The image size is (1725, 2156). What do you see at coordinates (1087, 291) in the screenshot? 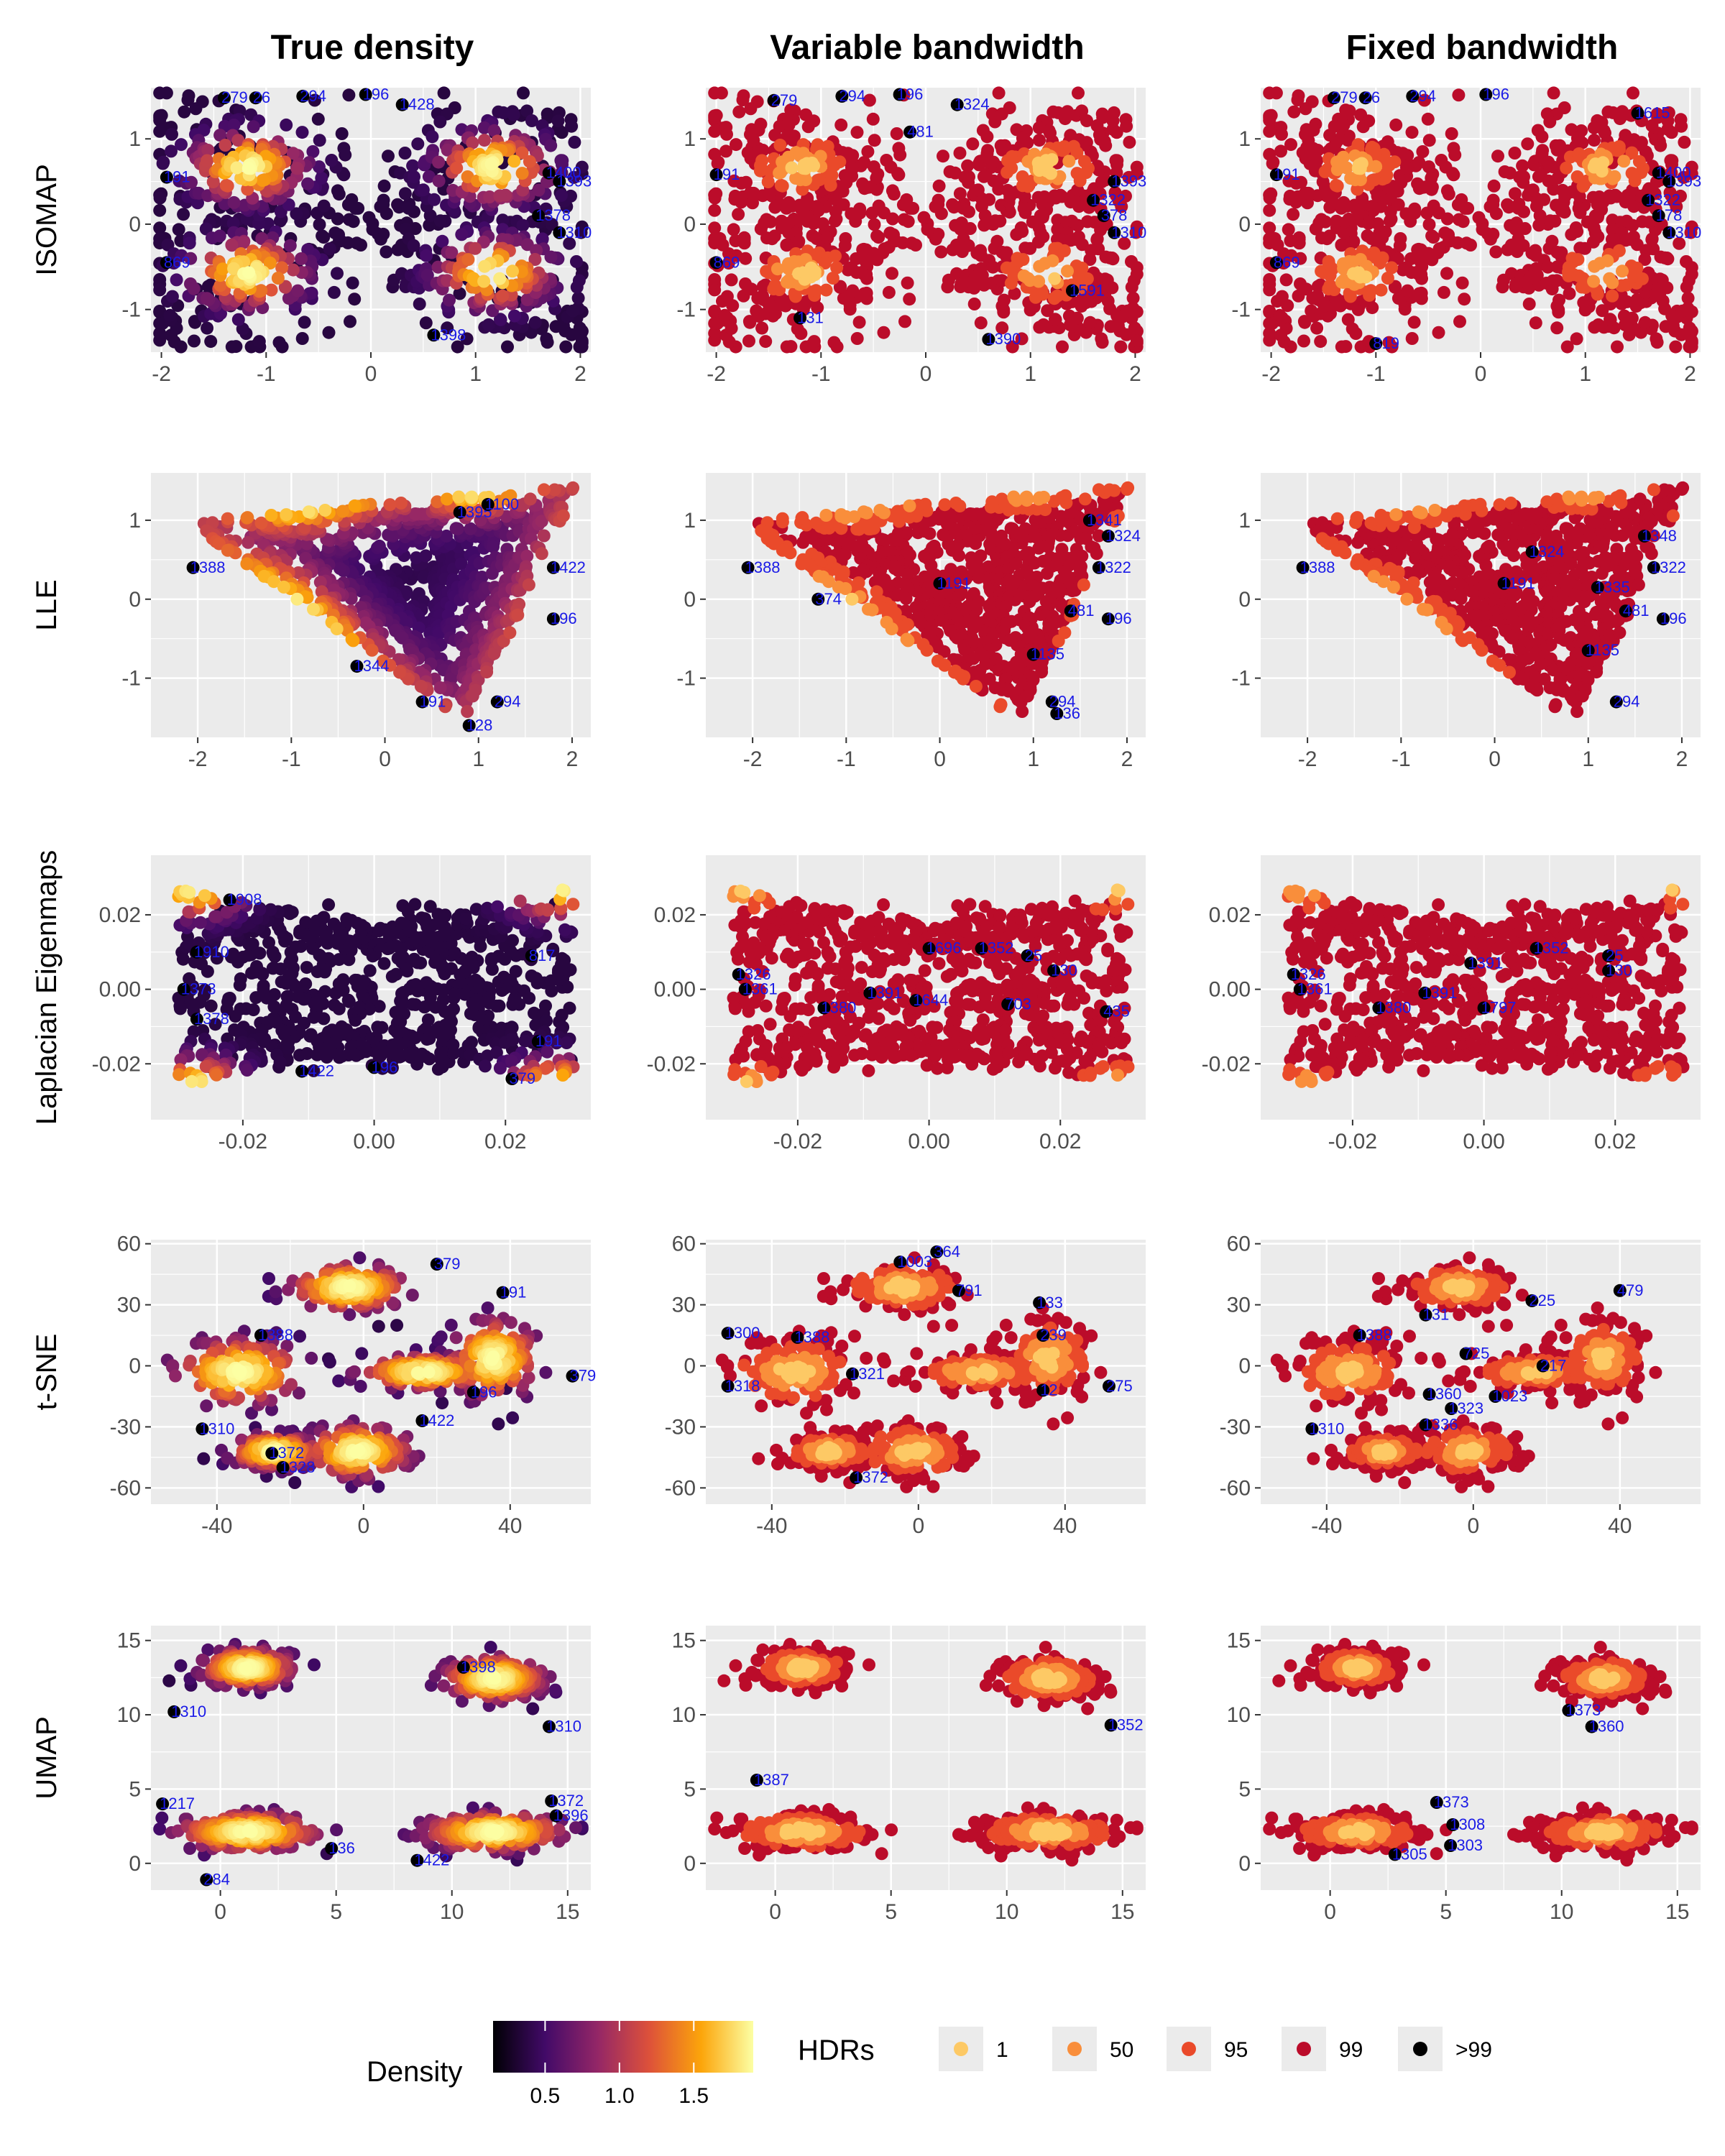
I see `outlier-label: 1591` at bounding box center [1087, 291].